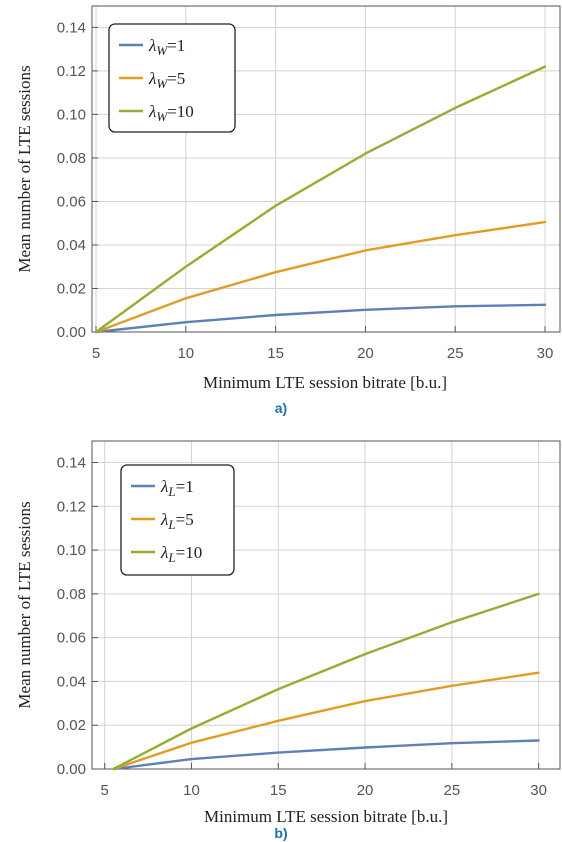 Image resolution: width=562 pixels, height=842 pixels. What do you see at coordinates (166, 80) in the screenshot?
I see `legend-label-1: λW=5` at bounding box center [166, 80].